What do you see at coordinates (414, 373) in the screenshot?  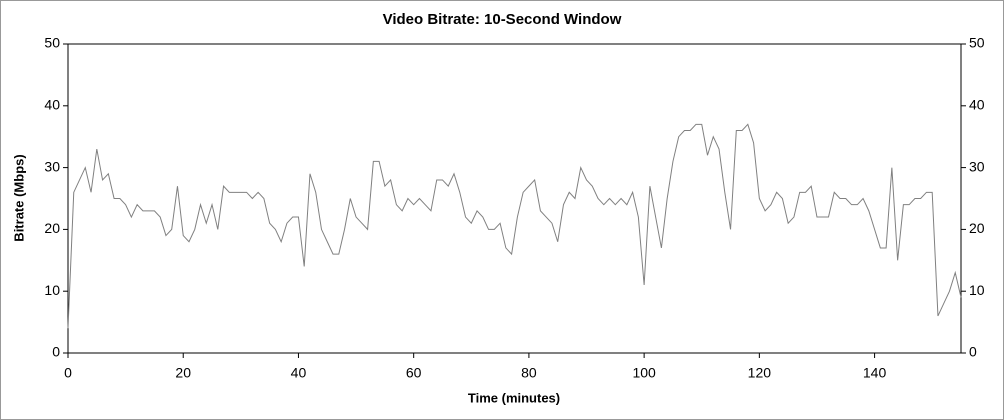 I see `x-tick-label: 60` at bounding box center [414, 373].